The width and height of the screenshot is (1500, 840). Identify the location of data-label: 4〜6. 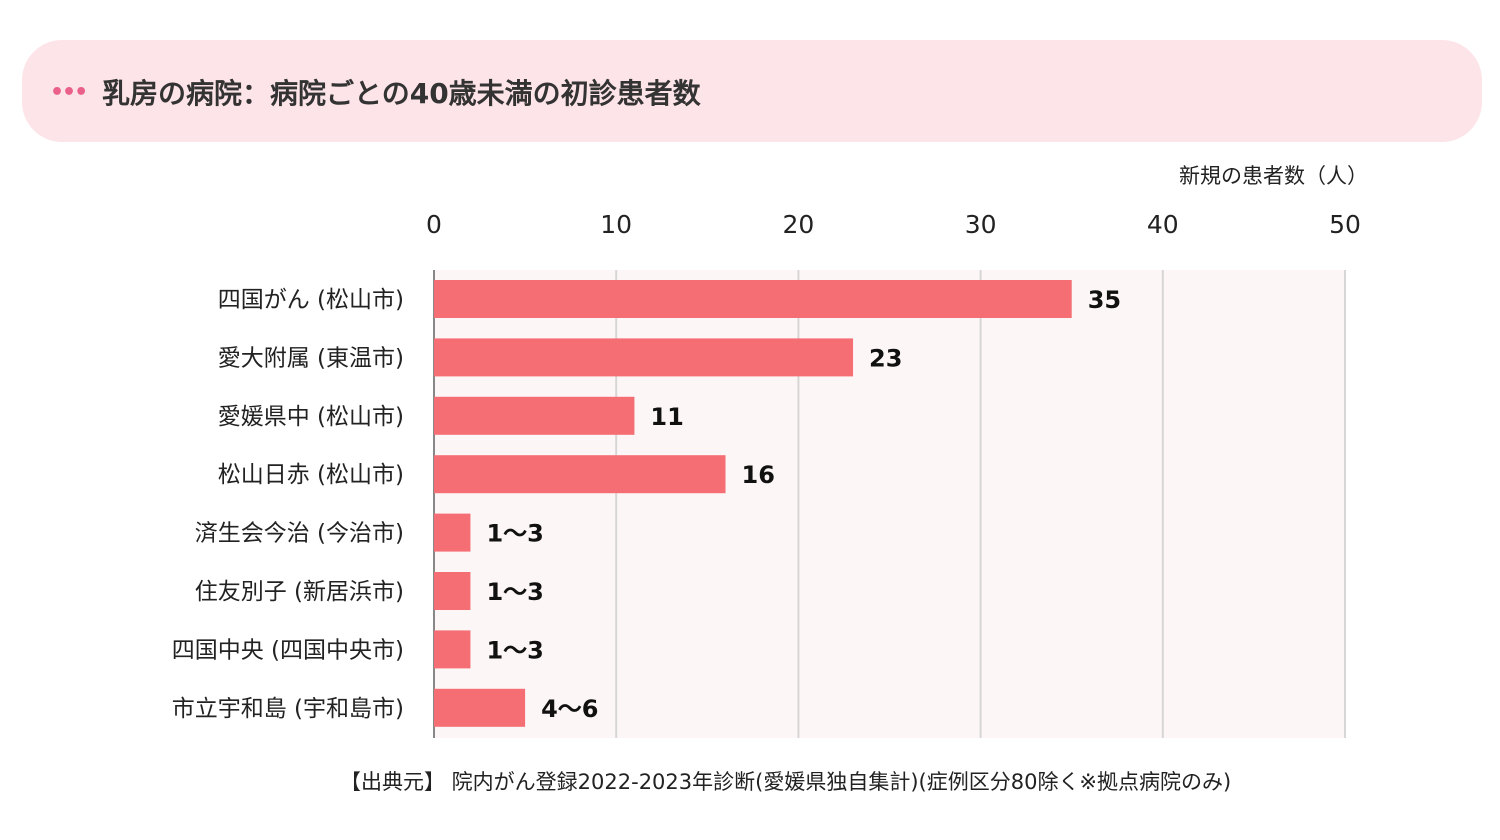
(569, 709).